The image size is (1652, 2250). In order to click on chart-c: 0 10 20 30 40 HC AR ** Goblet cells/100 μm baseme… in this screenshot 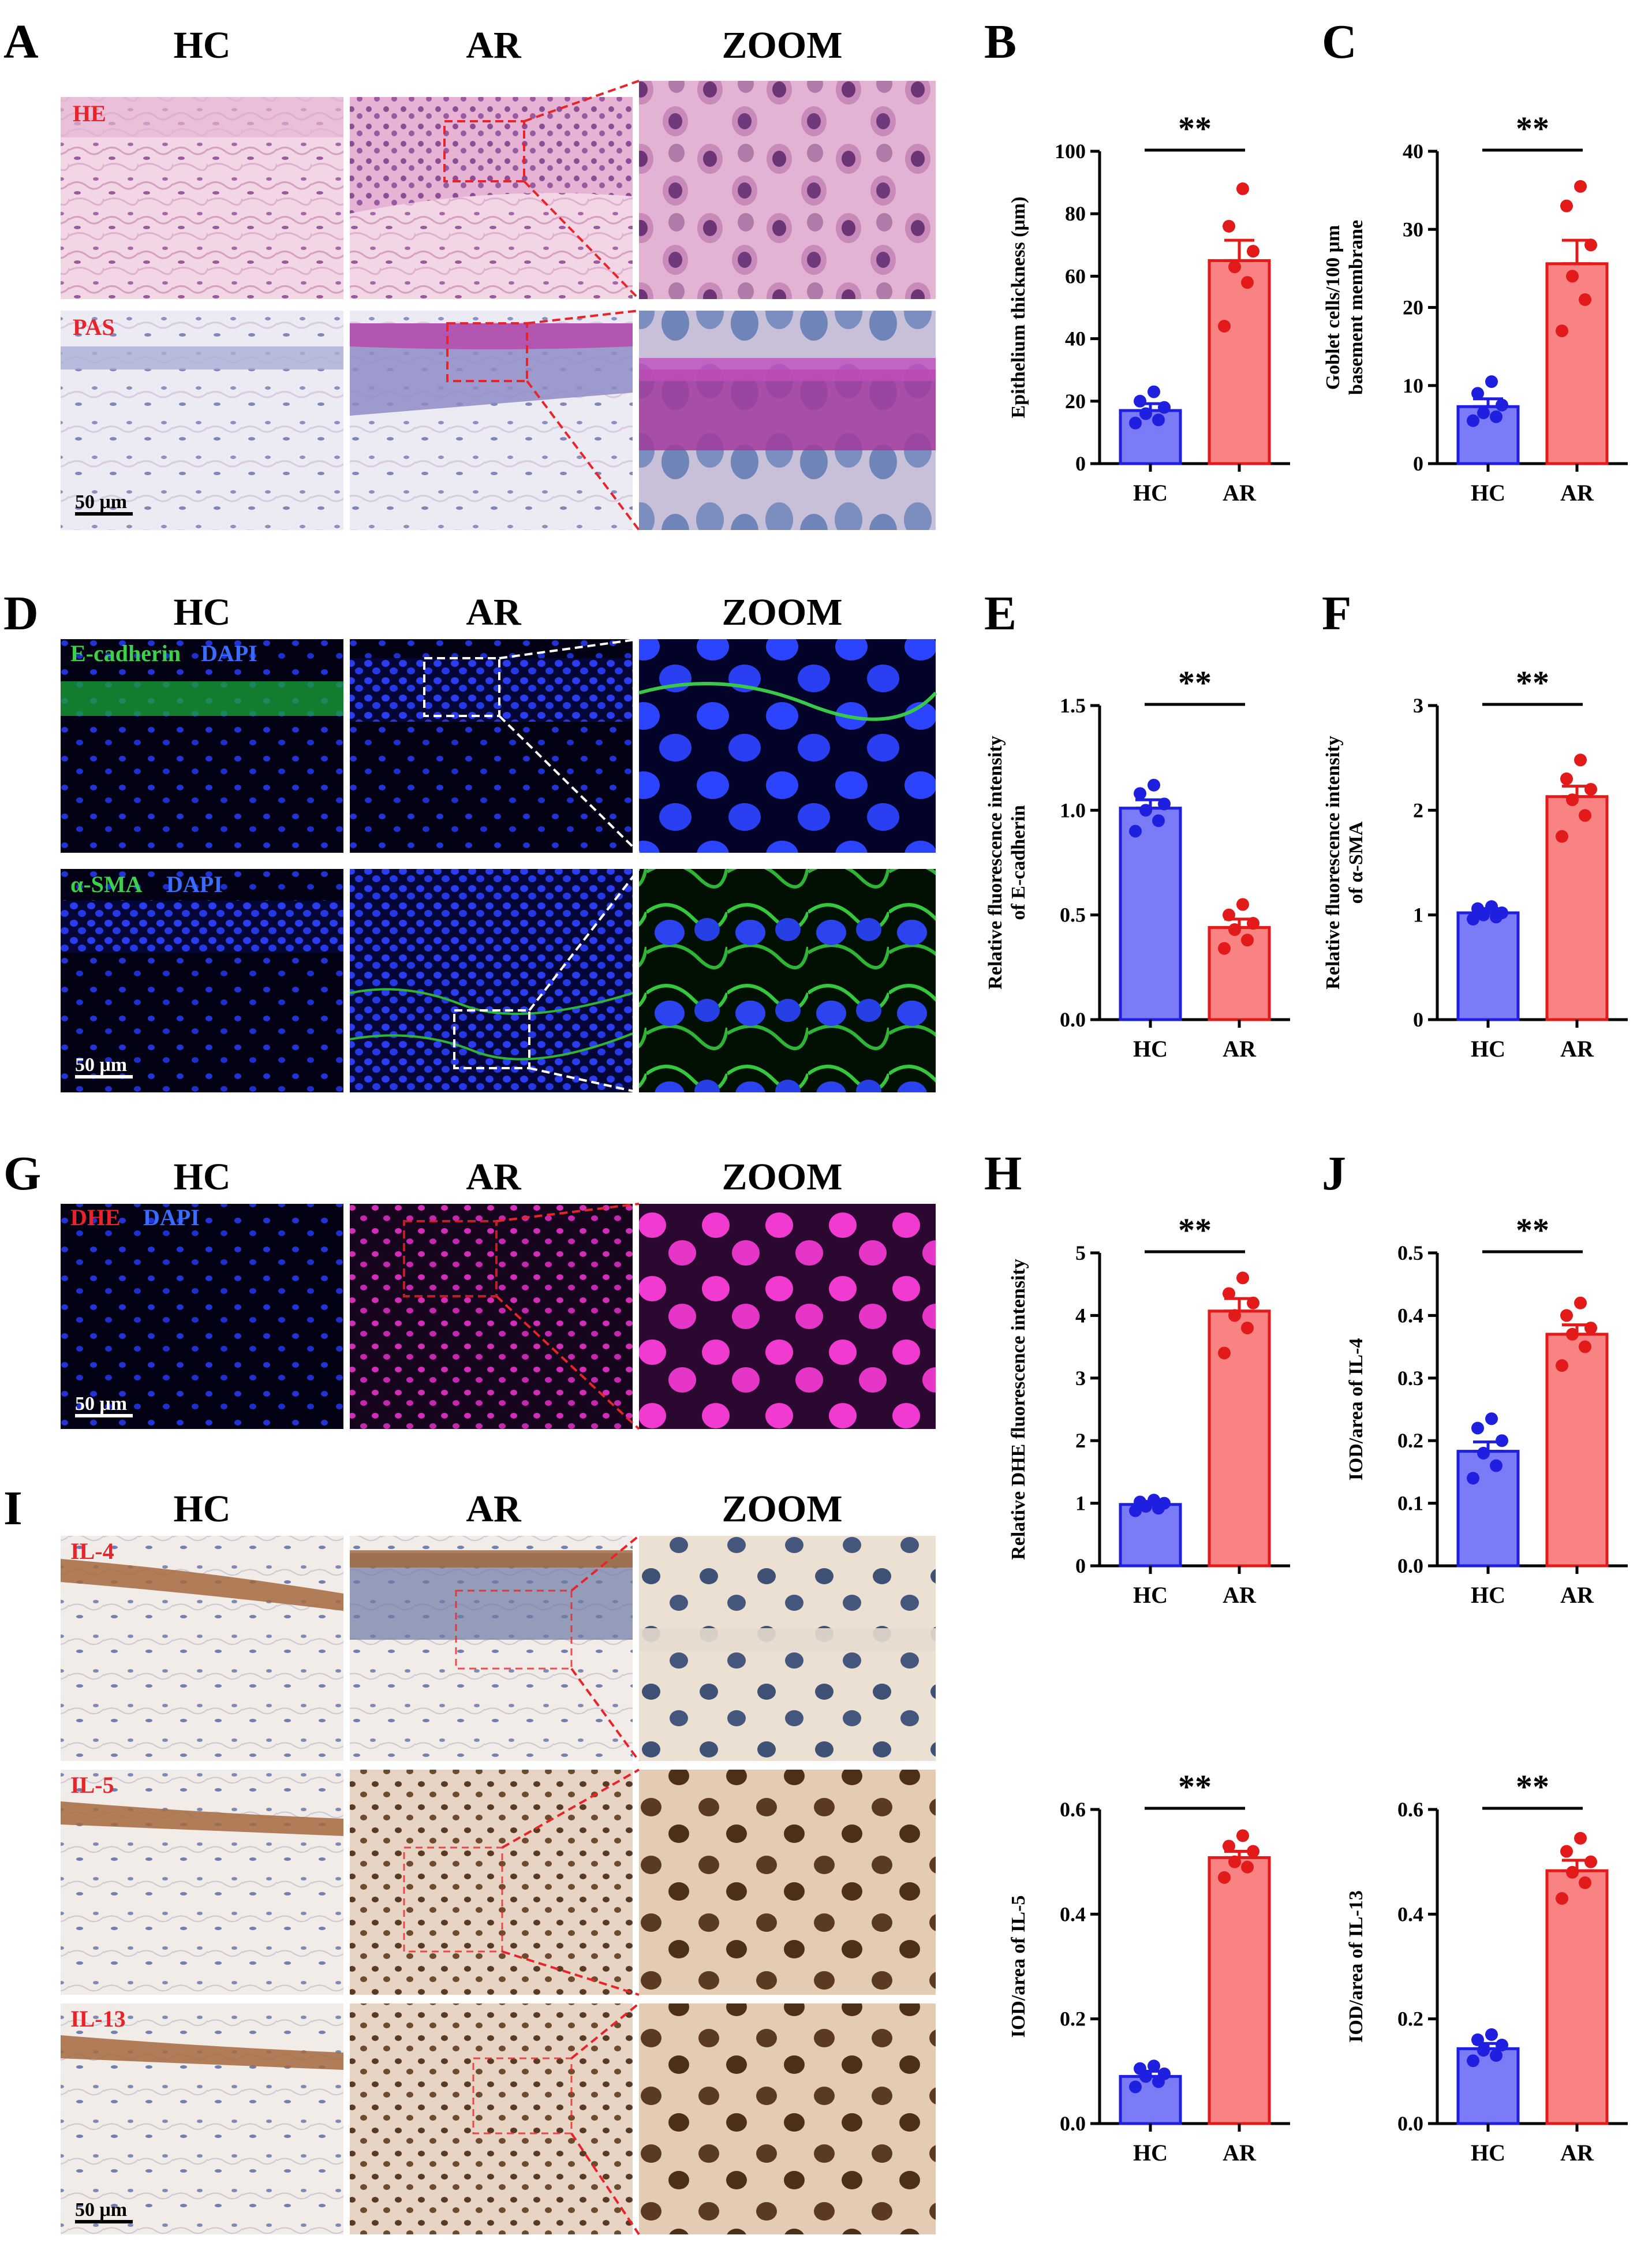, I will do `click(1475, 308)`.